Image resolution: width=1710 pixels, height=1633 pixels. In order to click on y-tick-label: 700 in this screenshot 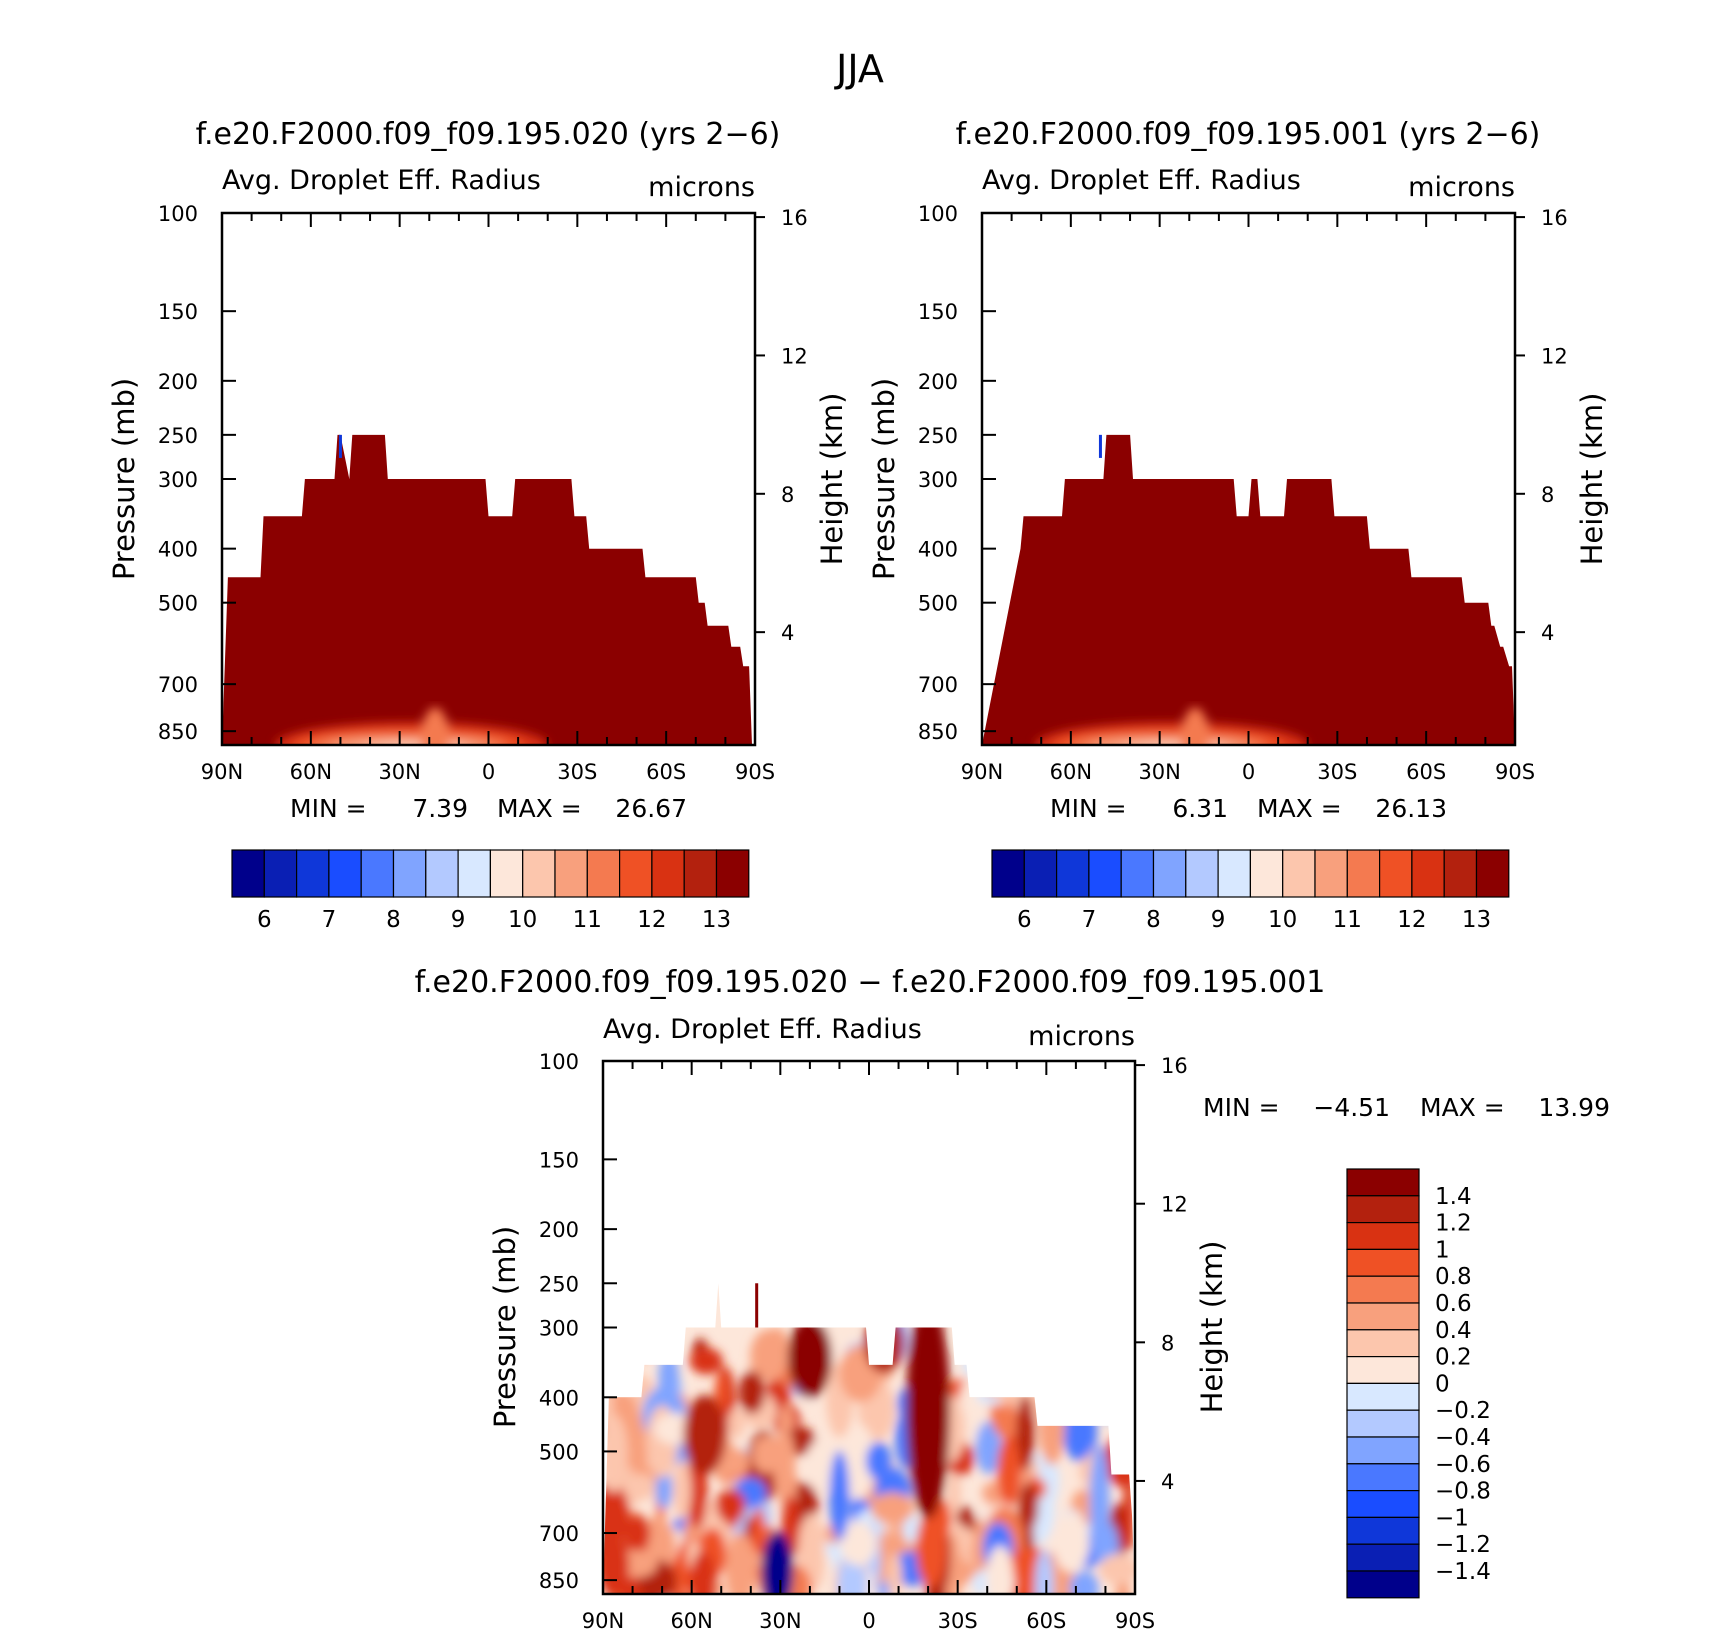, I will do `click(178, 685)`.